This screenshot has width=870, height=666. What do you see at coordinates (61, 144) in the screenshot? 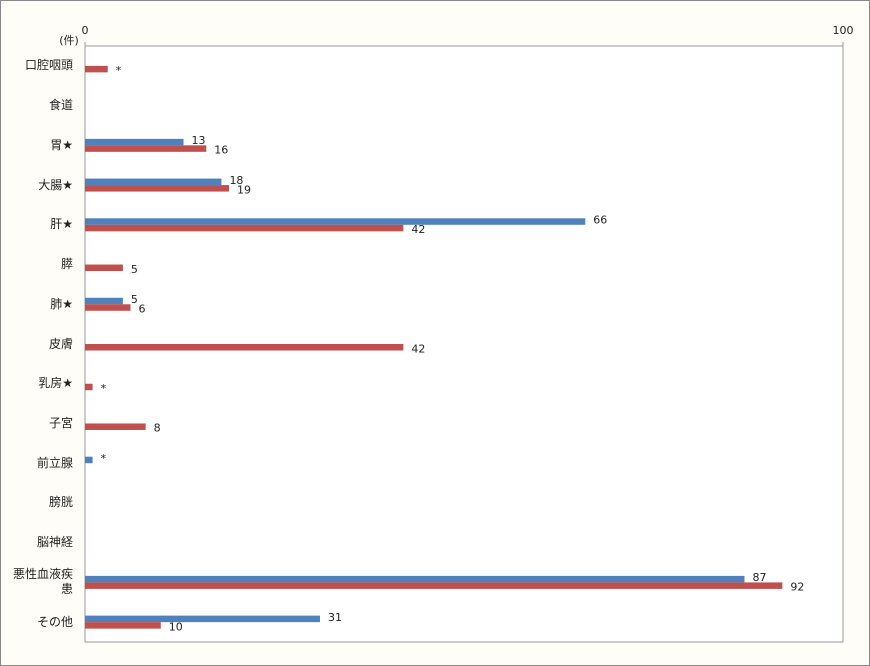
I see `y-tick-label: 胃★` at bounding box center [61, 144].